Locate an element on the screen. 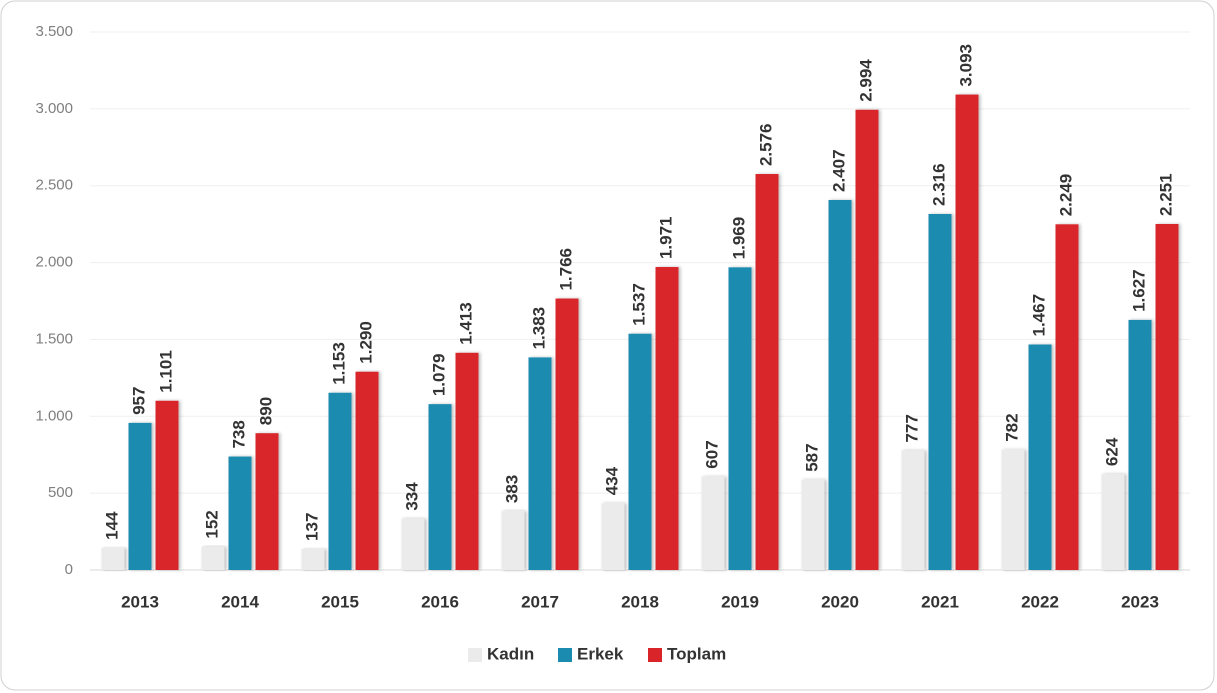 The width and height of the screenshot is (1217, 693). y-tick-label: 3.000 is located at coordinates (54, 108).